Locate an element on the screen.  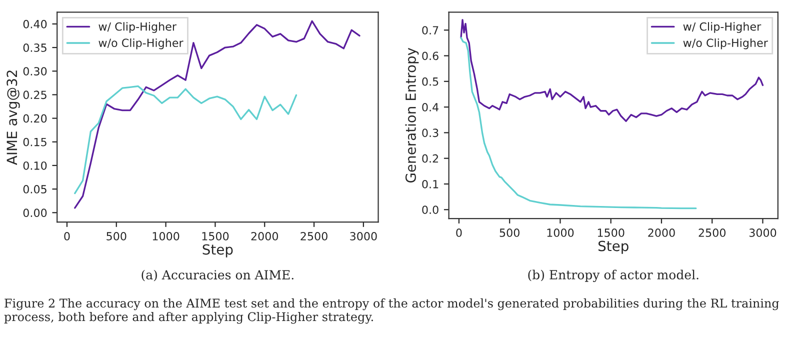
y-tick-label: 0.5 is located at coordinates (430, 81).